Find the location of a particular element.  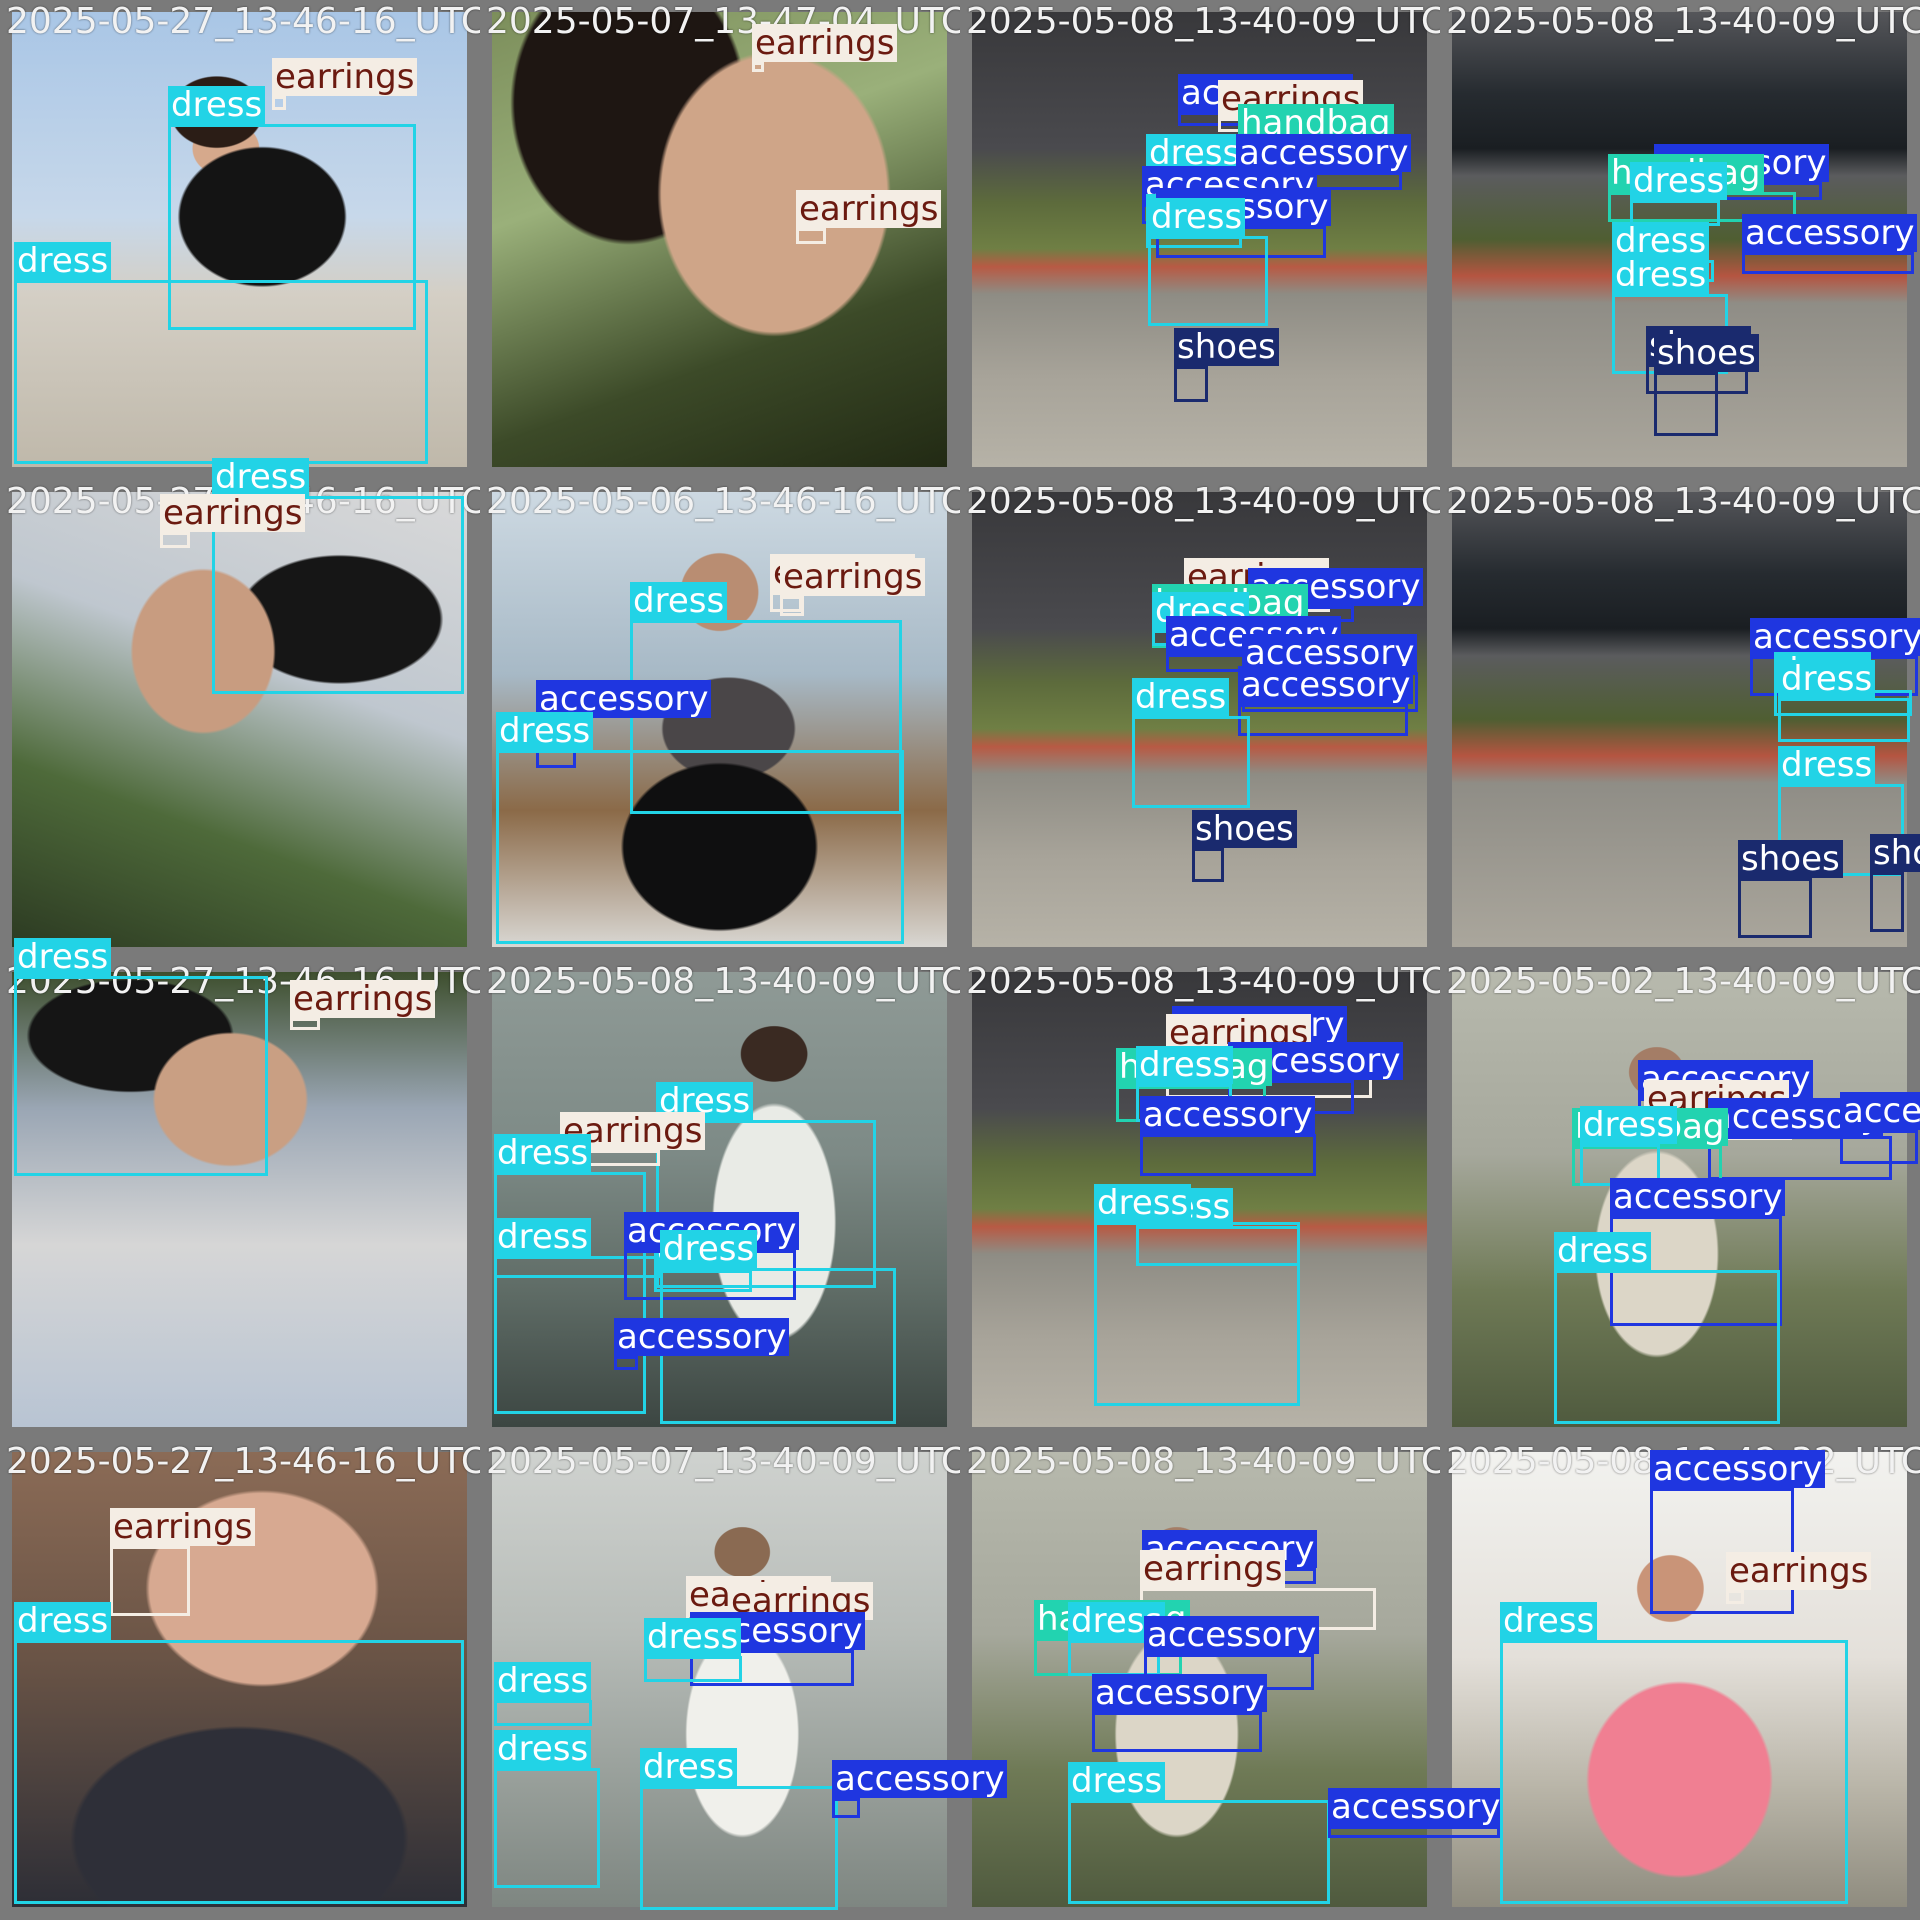

mosaic-tile: 2025-05-07_13-47-04_UTC_1.jpg is located at coordinates (720, 240).